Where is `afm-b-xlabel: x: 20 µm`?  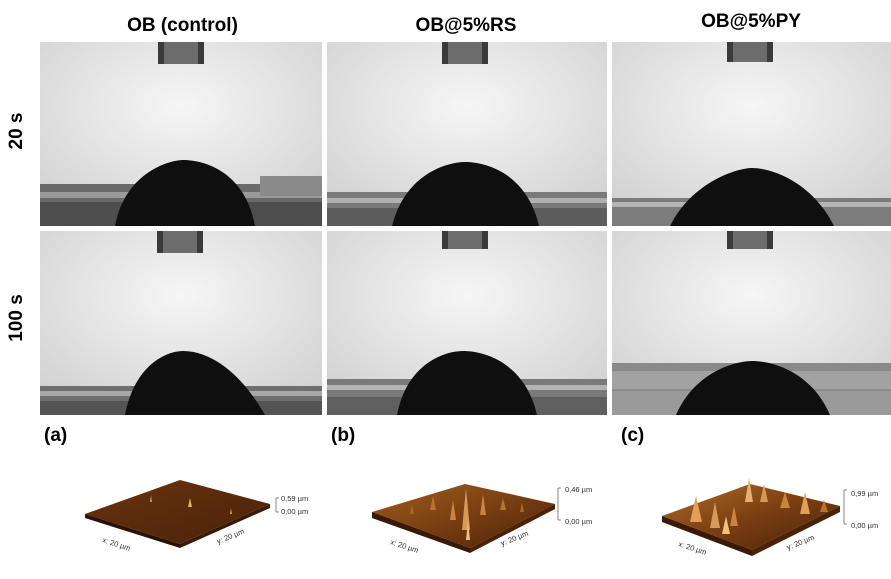 afm-b-xlabel: x: 20 µm is located at coordinates (404, 545).